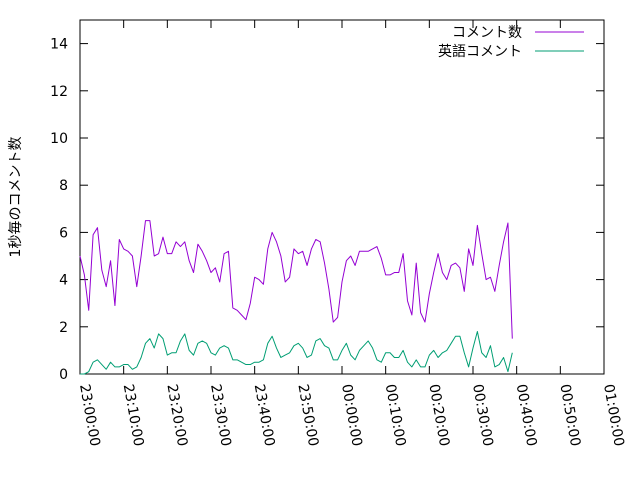 The height and width of the screenshot is (480, 640). What do you see at coordinates (569, 415) in the screenshot?
I see `x-tick-label: 00:50:00` at bounding box center [569, 415].